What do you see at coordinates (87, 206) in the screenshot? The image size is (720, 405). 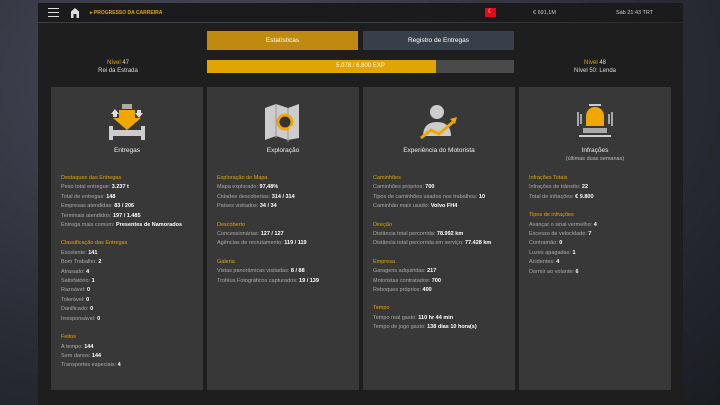 I see `stat-label: Empresas atendidas:` at bounding box center [87, 206].